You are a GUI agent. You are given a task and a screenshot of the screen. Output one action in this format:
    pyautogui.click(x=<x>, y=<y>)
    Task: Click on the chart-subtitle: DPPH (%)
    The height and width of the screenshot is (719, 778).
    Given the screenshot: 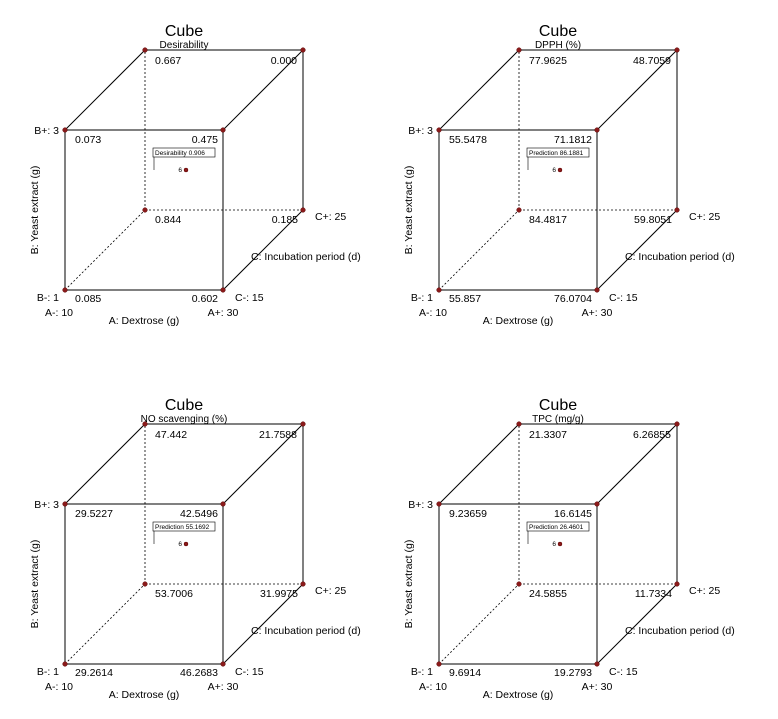 What is the action you would take?
    pyautogui.click(x=558, y=45)
    